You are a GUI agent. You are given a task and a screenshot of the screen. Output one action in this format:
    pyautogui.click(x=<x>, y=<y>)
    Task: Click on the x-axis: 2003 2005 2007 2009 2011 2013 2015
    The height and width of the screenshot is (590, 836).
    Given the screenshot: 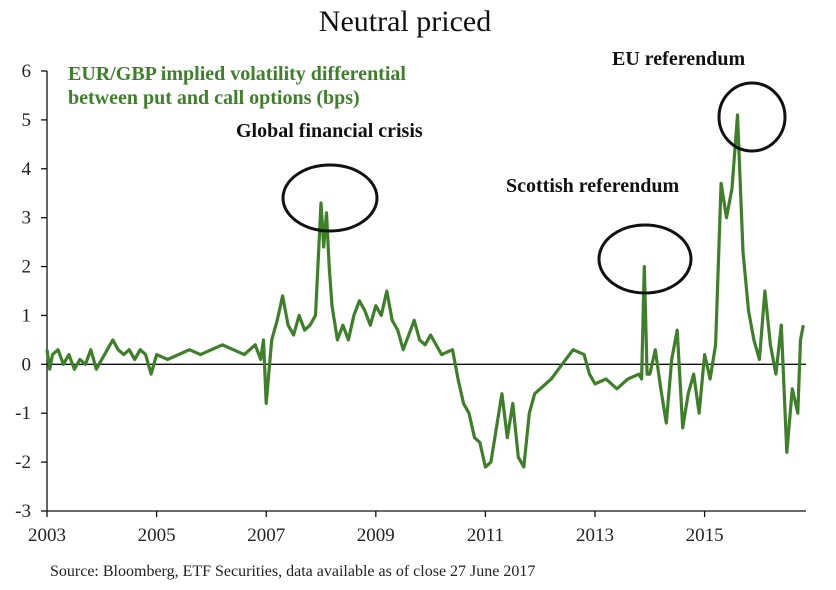 What is the action you would take?
    pyautogui.click(x=417, y=528)
    